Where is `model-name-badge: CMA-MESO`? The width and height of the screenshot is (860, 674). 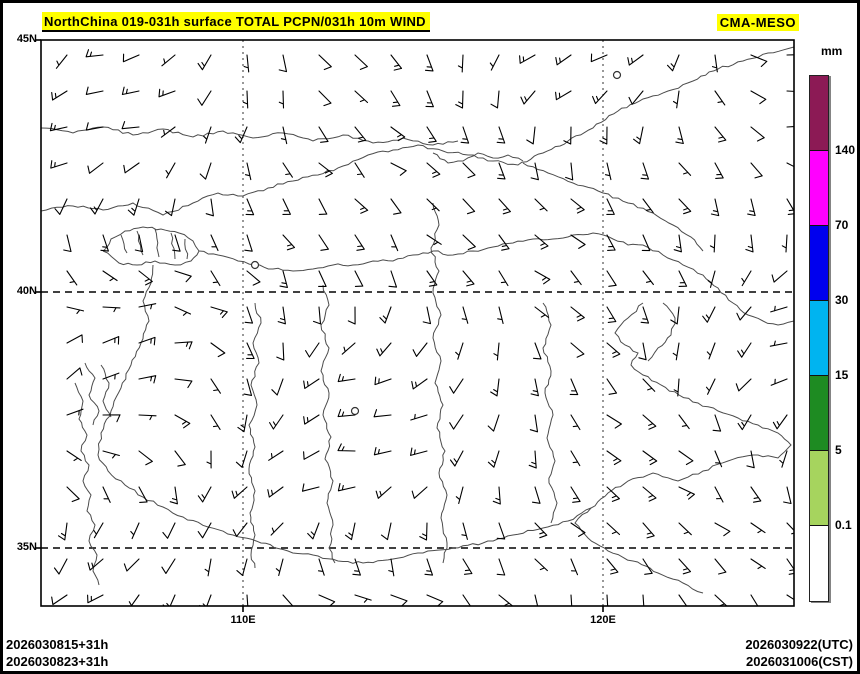 model-name-badge: CMA-MESO is located at coordinates (757, 22).